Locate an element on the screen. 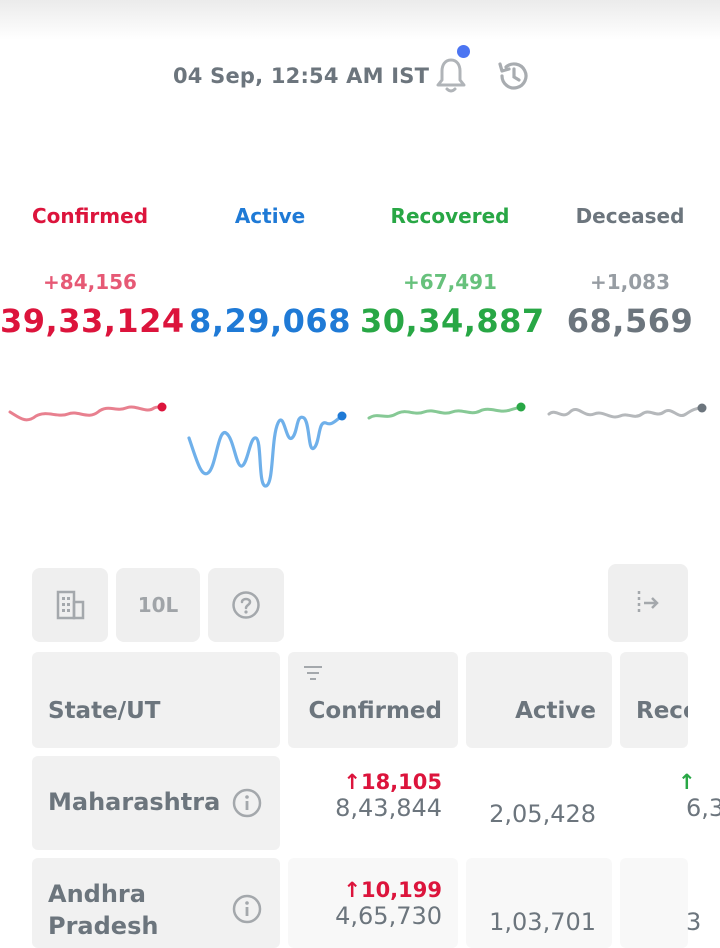  column-header-label: Recovered is located at coordinates (662, 711).